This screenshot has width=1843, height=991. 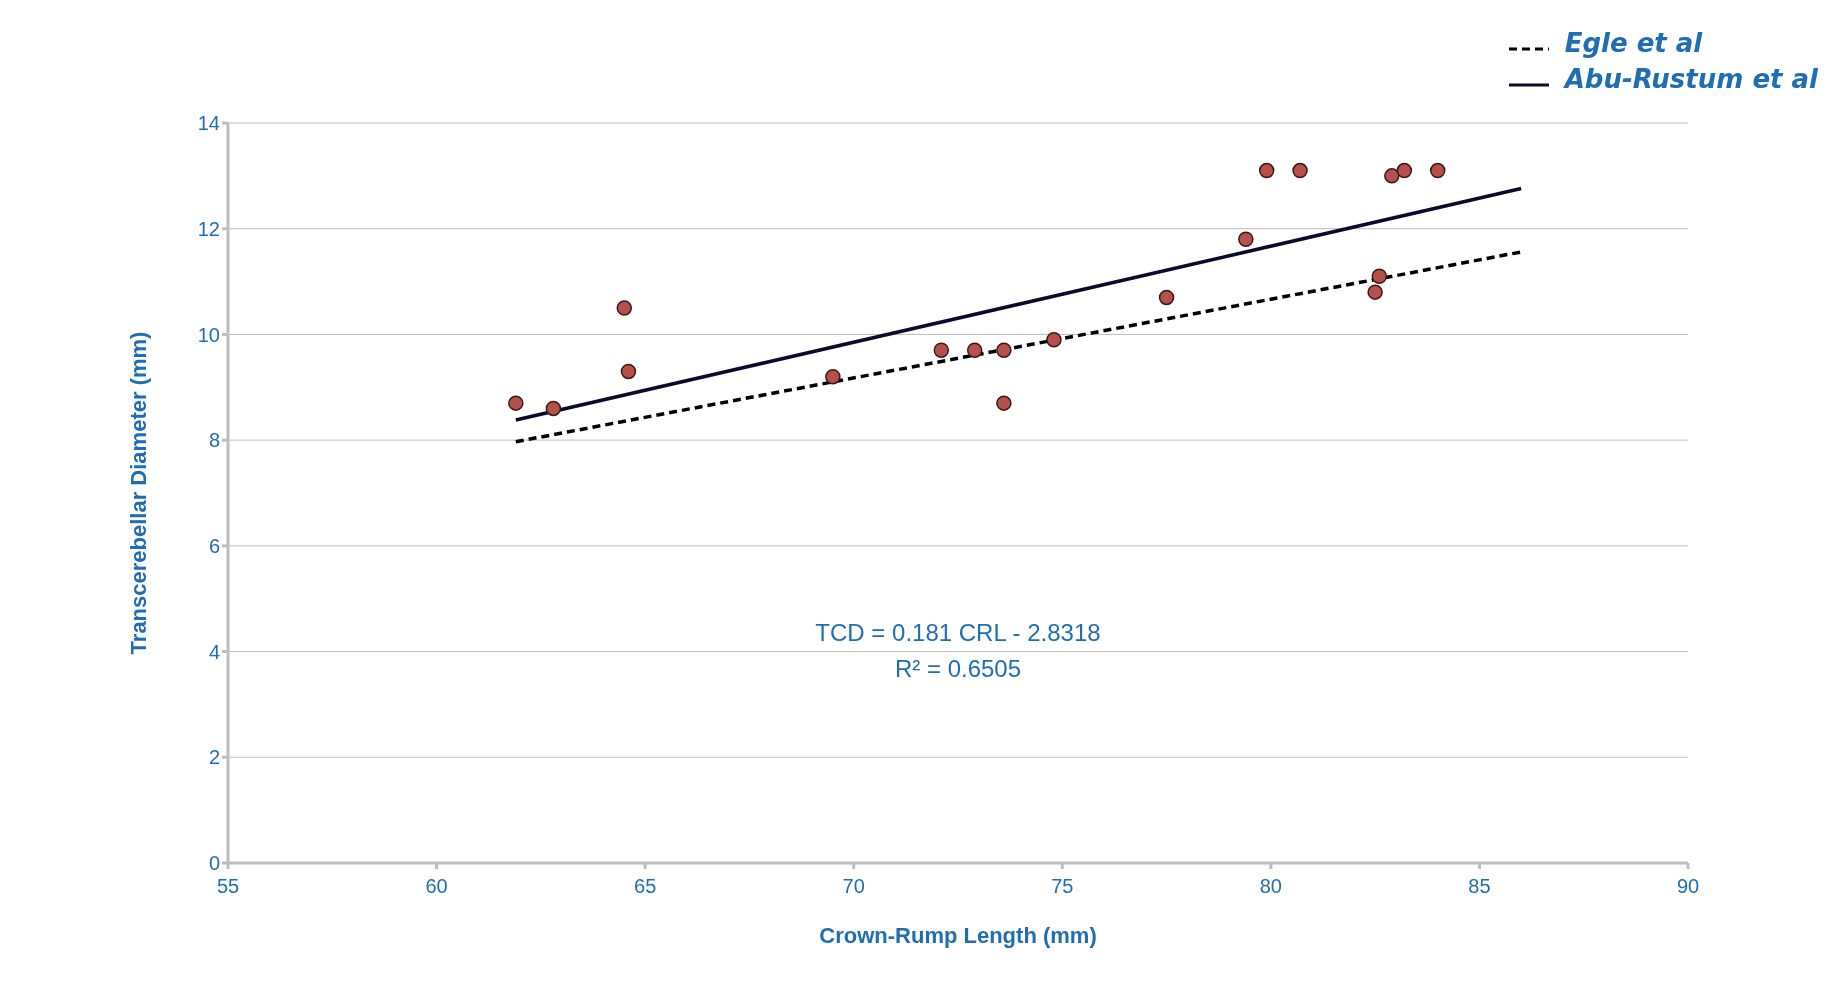 I want to click on x-tick-label: 90, so click(x=1688, y=886).